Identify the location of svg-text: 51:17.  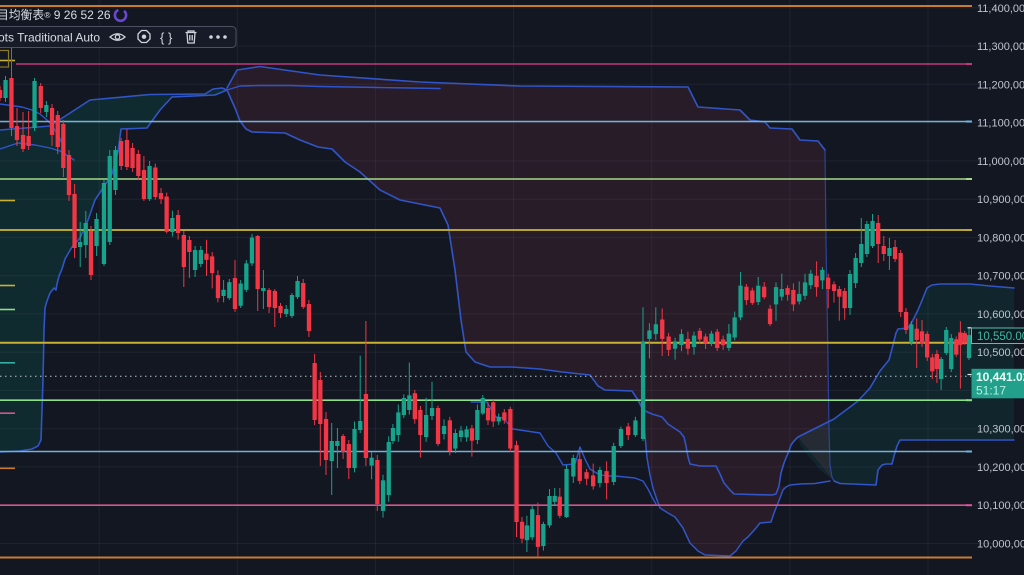
(991, 391).